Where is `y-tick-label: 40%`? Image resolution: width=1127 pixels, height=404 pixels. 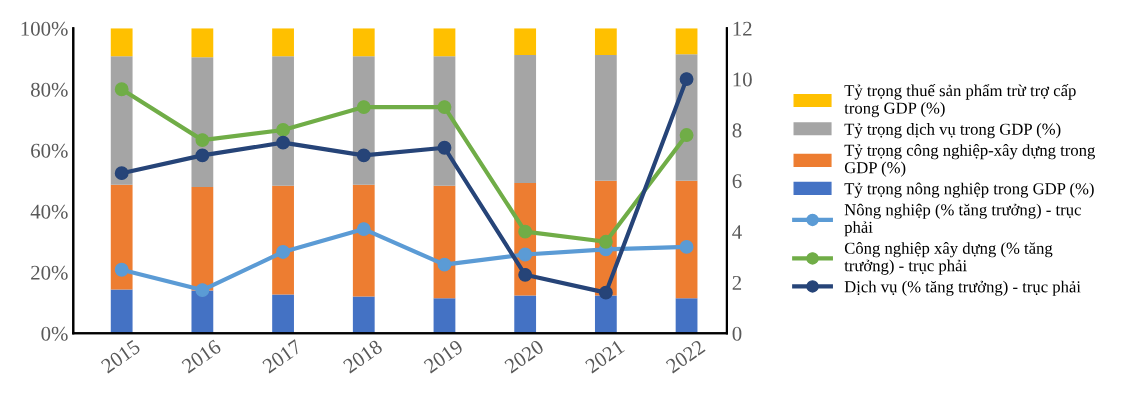
y-tick-label: 40% is located at coordinates (49, 211).